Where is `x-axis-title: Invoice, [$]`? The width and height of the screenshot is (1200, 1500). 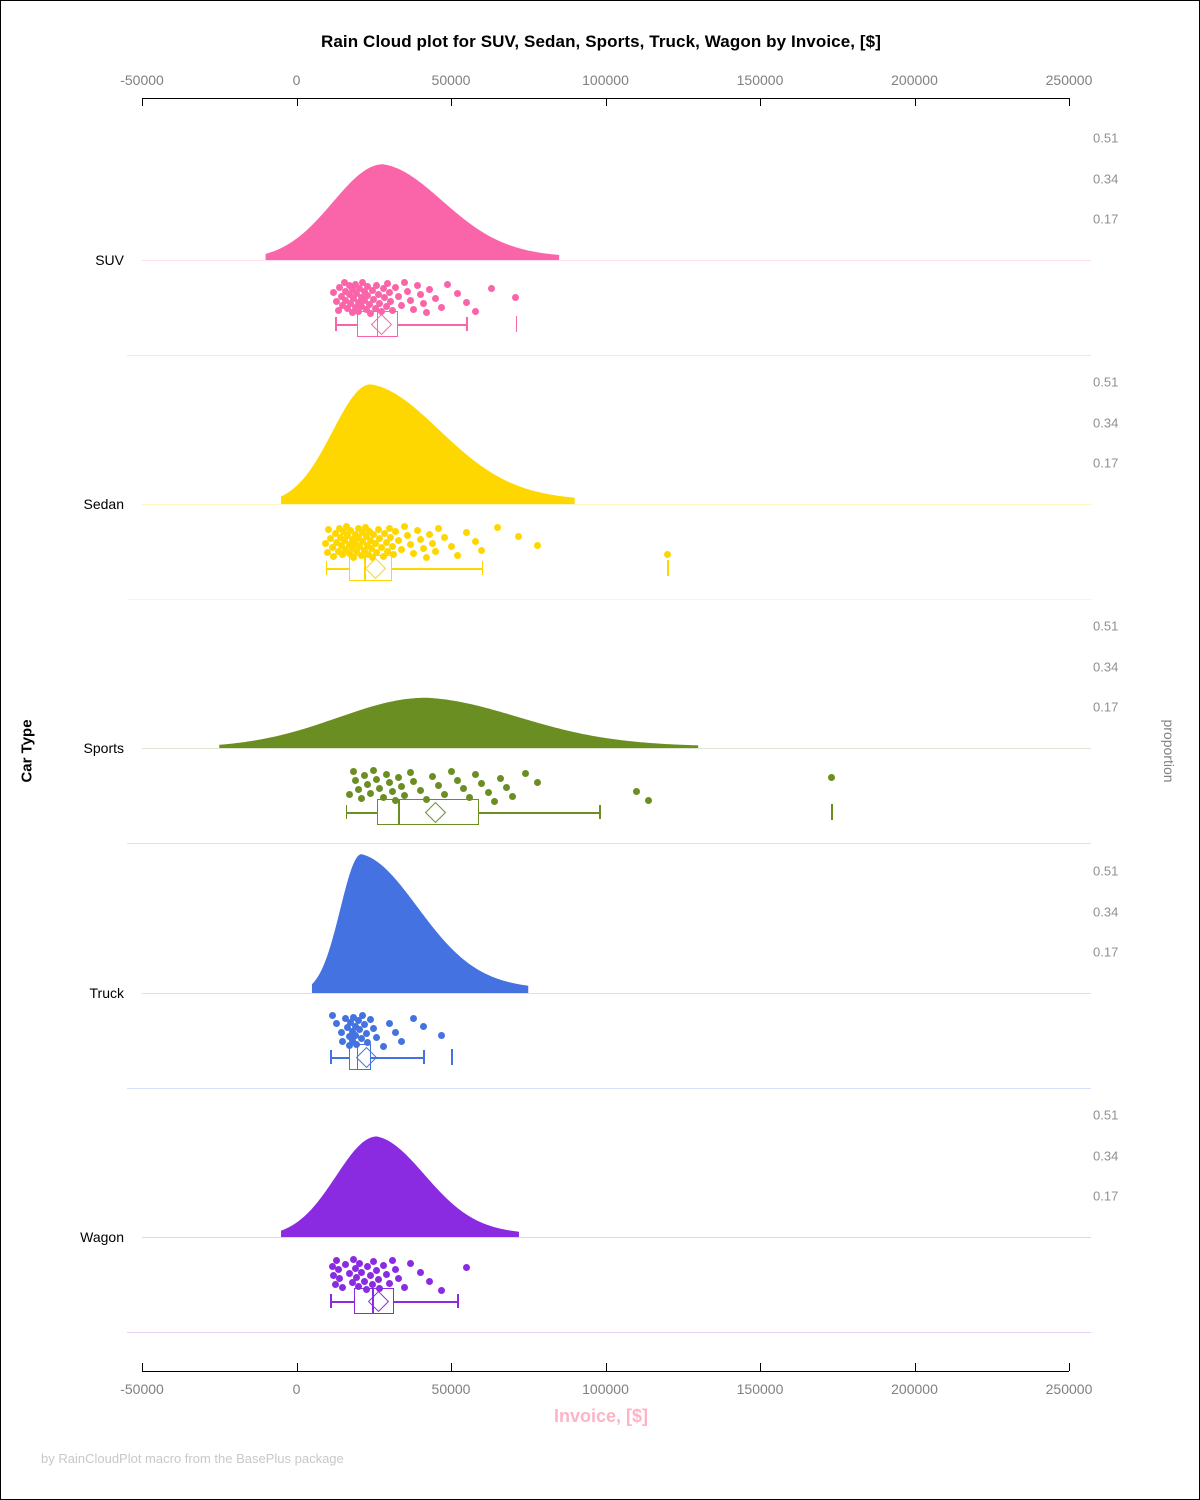
x-axis-title: Invoice, [$] is located at coordinates (601, 1416).